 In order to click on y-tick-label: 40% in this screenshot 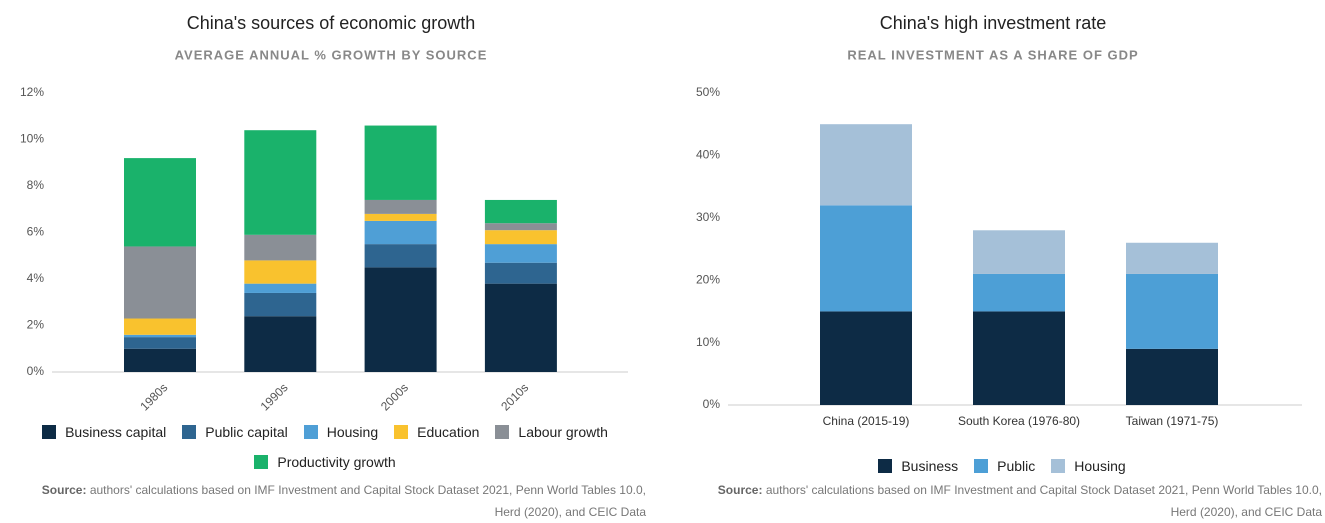, I will do `click(708, 155)`.